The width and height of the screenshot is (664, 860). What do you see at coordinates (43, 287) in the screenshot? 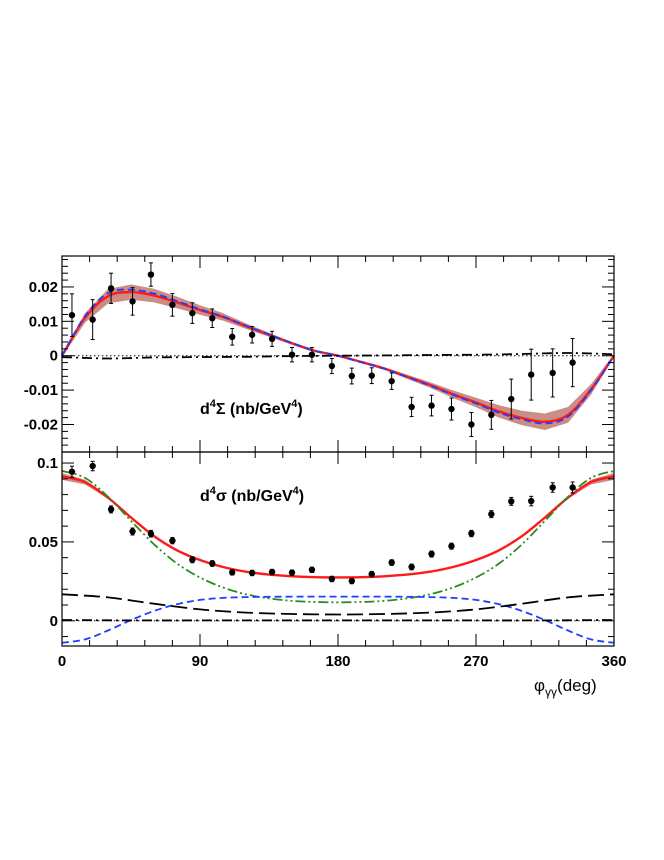
I see `top-y-tick-label: 0.02` at bounding box center [43, 287].